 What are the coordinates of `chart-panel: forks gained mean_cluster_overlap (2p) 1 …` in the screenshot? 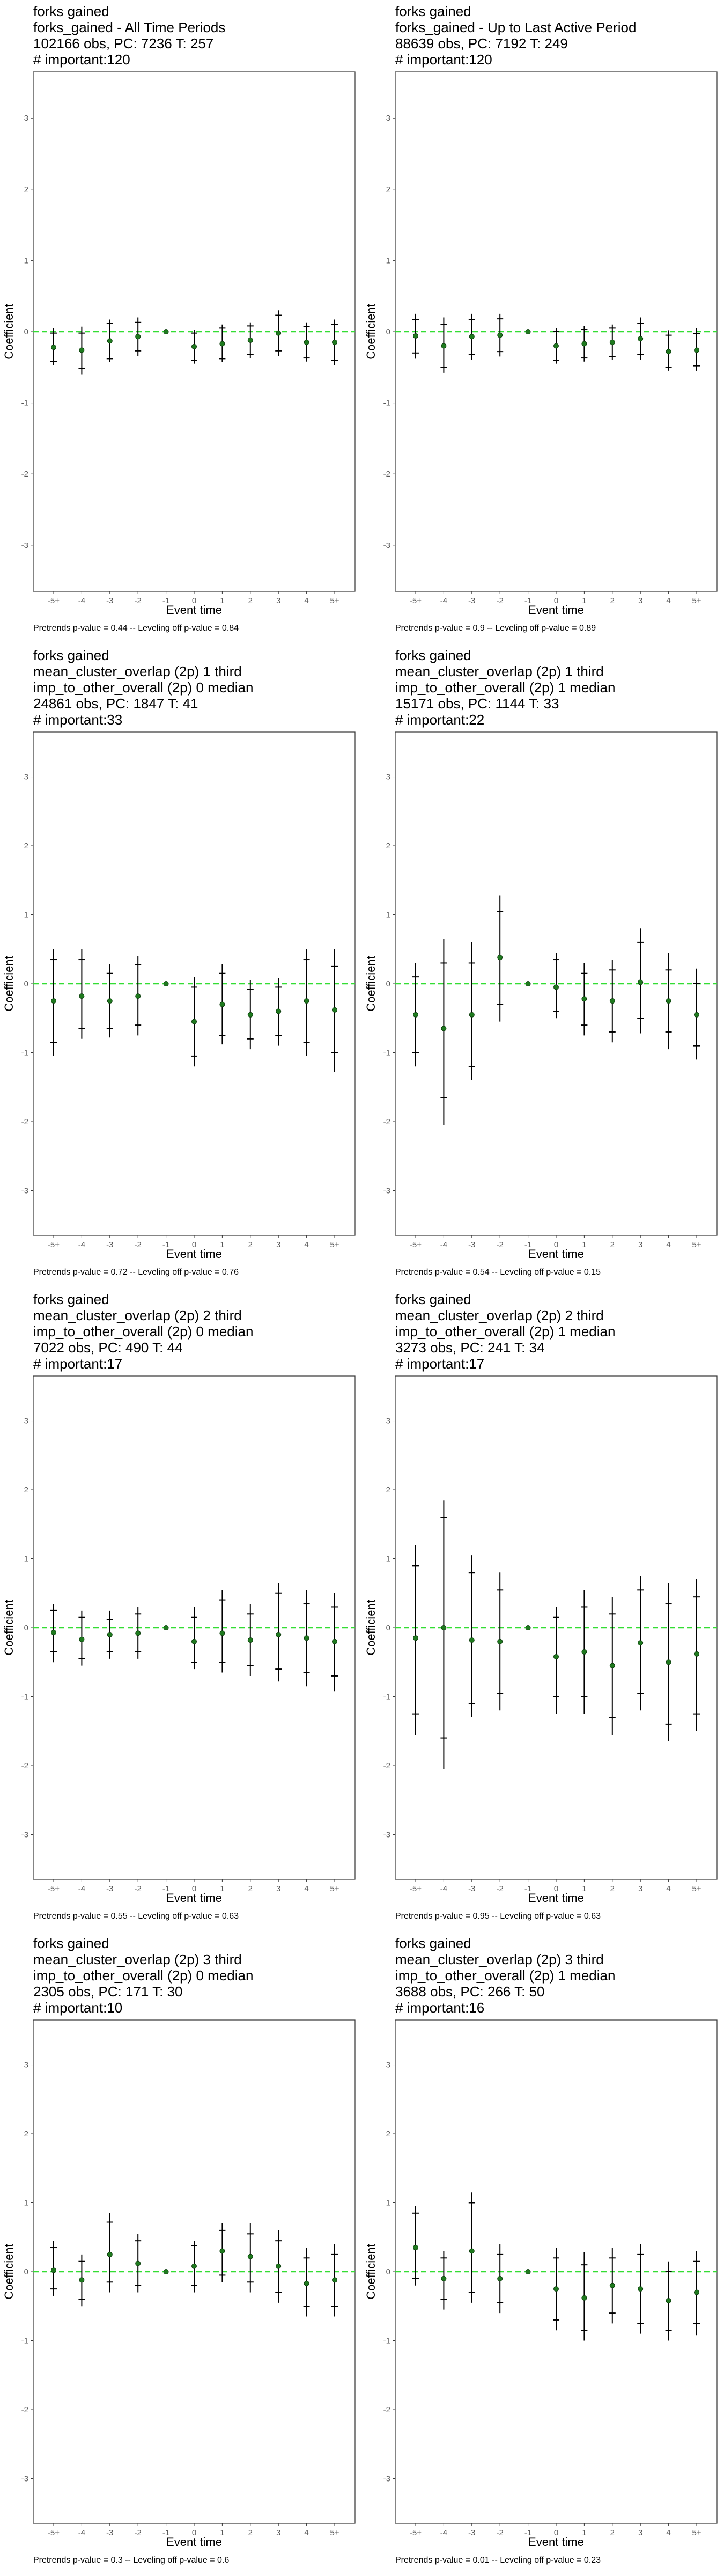 It's located at (181, 966).